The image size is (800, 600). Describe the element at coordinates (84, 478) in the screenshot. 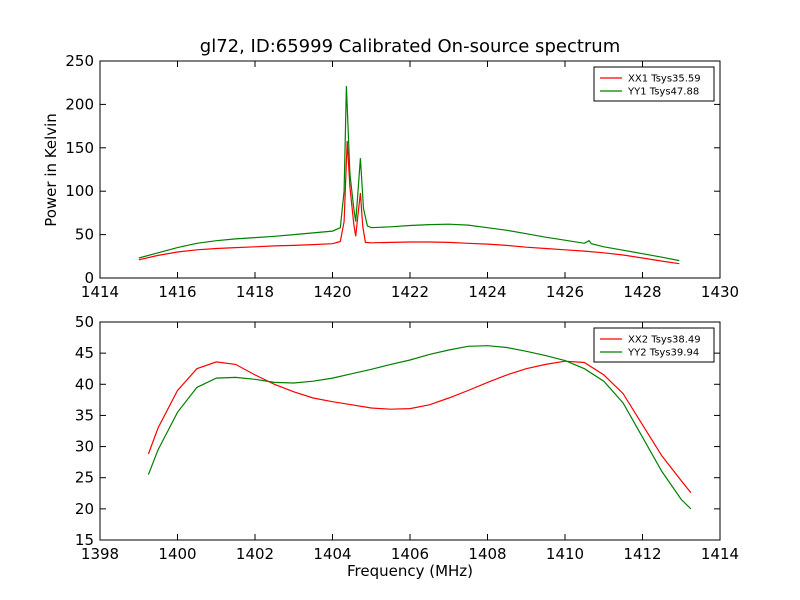

I see `bottom-y-tick-label-25: 25` at that location.